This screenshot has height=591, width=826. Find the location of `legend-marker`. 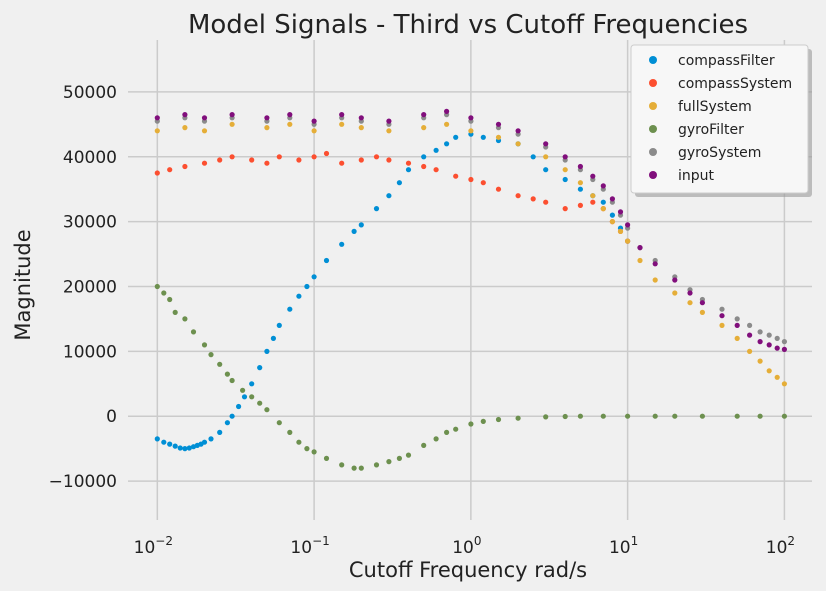

legend-marker is located at coordinates (653, 175).